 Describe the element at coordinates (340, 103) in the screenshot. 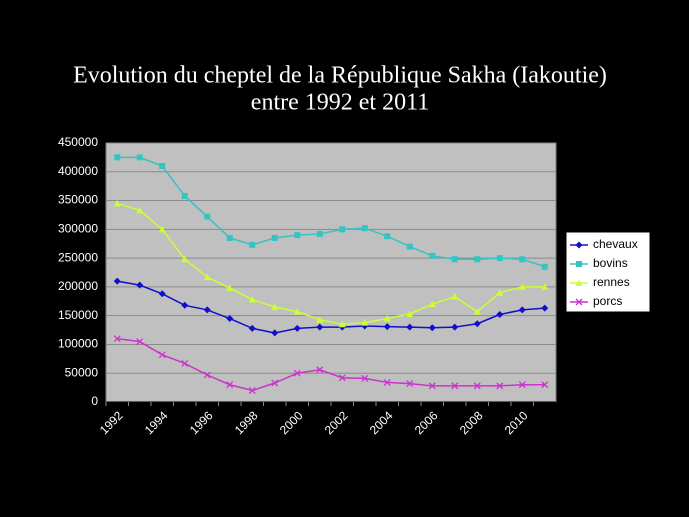

I see `chart-title: entre 1992 et 2011` at that location.